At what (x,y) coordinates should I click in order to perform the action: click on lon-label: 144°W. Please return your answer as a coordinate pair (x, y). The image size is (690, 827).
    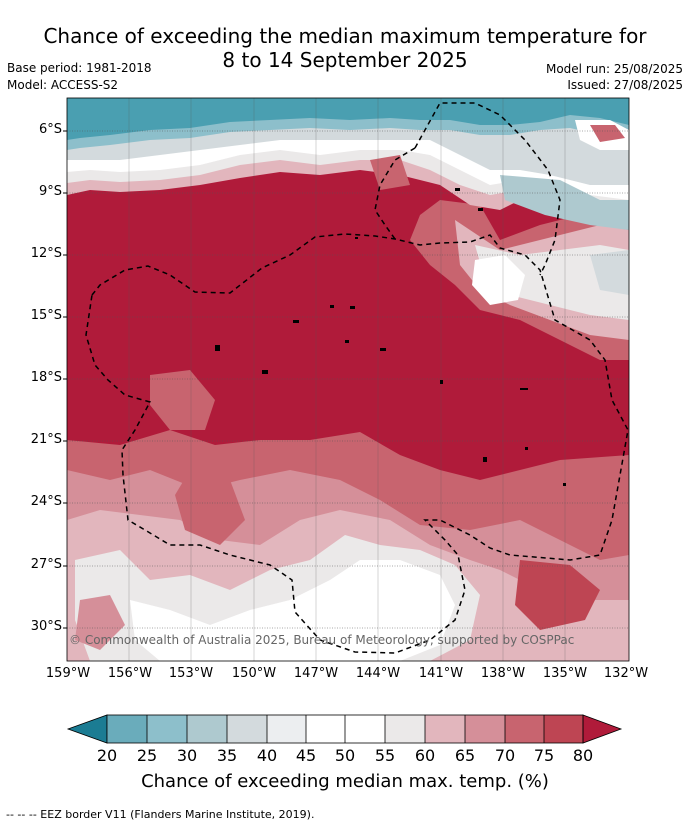
    Looking at the image, I should click on (378, 673).